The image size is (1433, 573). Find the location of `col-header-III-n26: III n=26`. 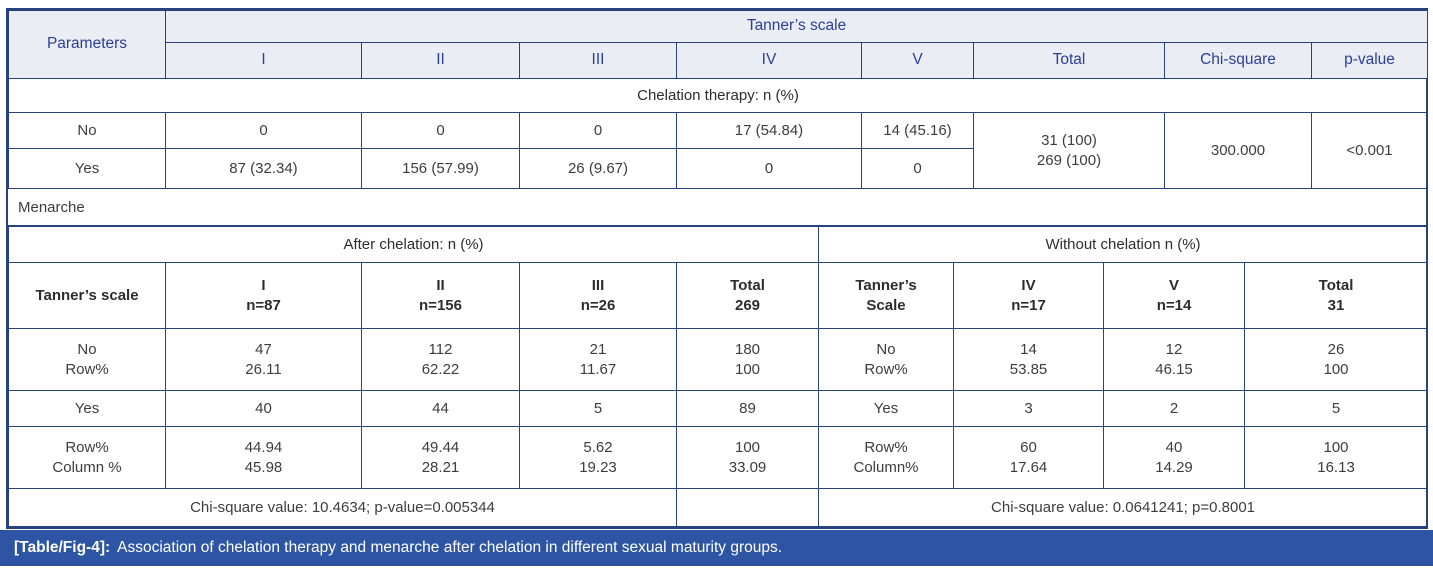

col-header-III-n26: III n=26 is located at coordinates (598, 295).